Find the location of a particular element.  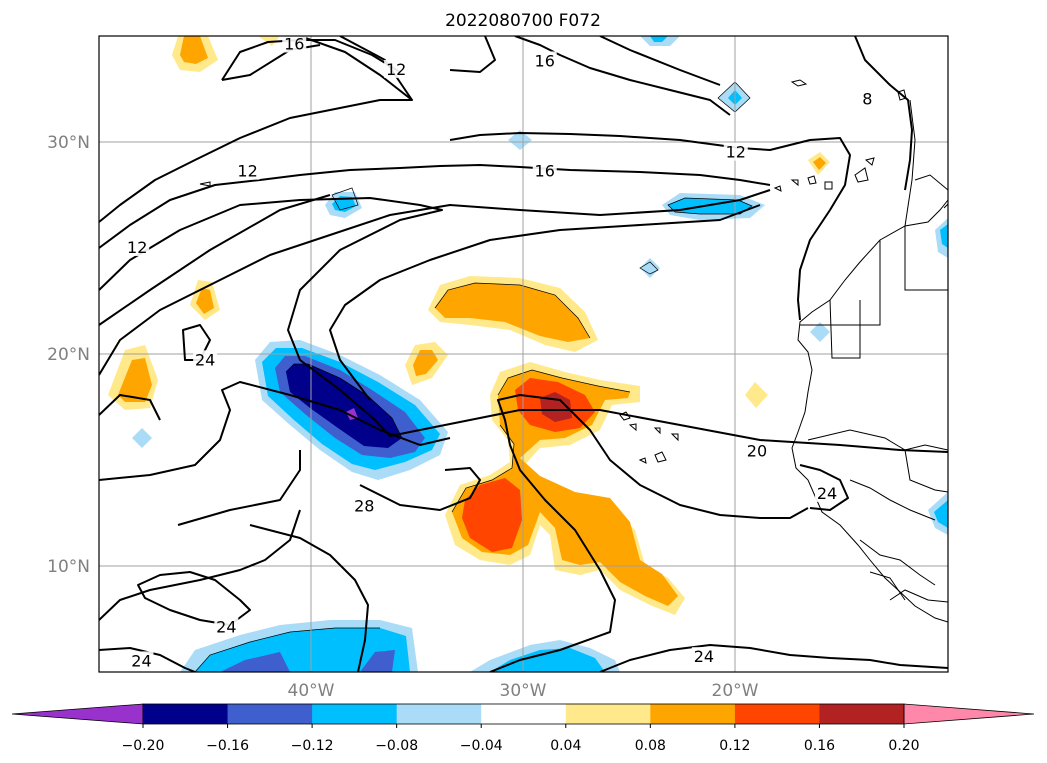

colorbar-extend-low is located at coordinates (77, 714).